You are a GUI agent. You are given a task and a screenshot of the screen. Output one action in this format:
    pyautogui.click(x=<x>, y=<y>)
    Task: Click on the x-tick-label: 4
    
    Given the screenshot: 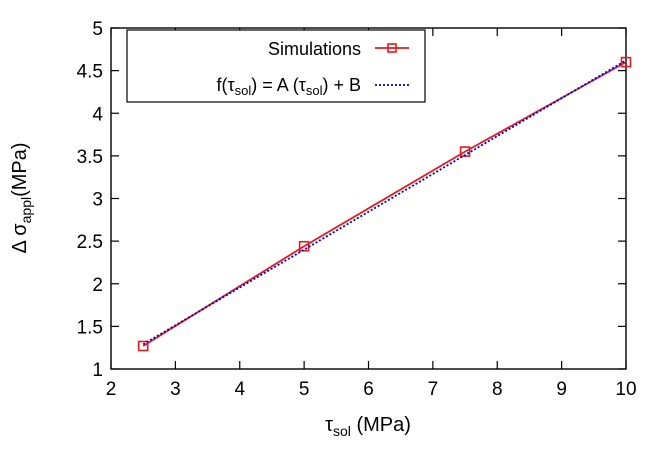 What is the action you would take?
    pyautogui.click(x=239, y=389)
    